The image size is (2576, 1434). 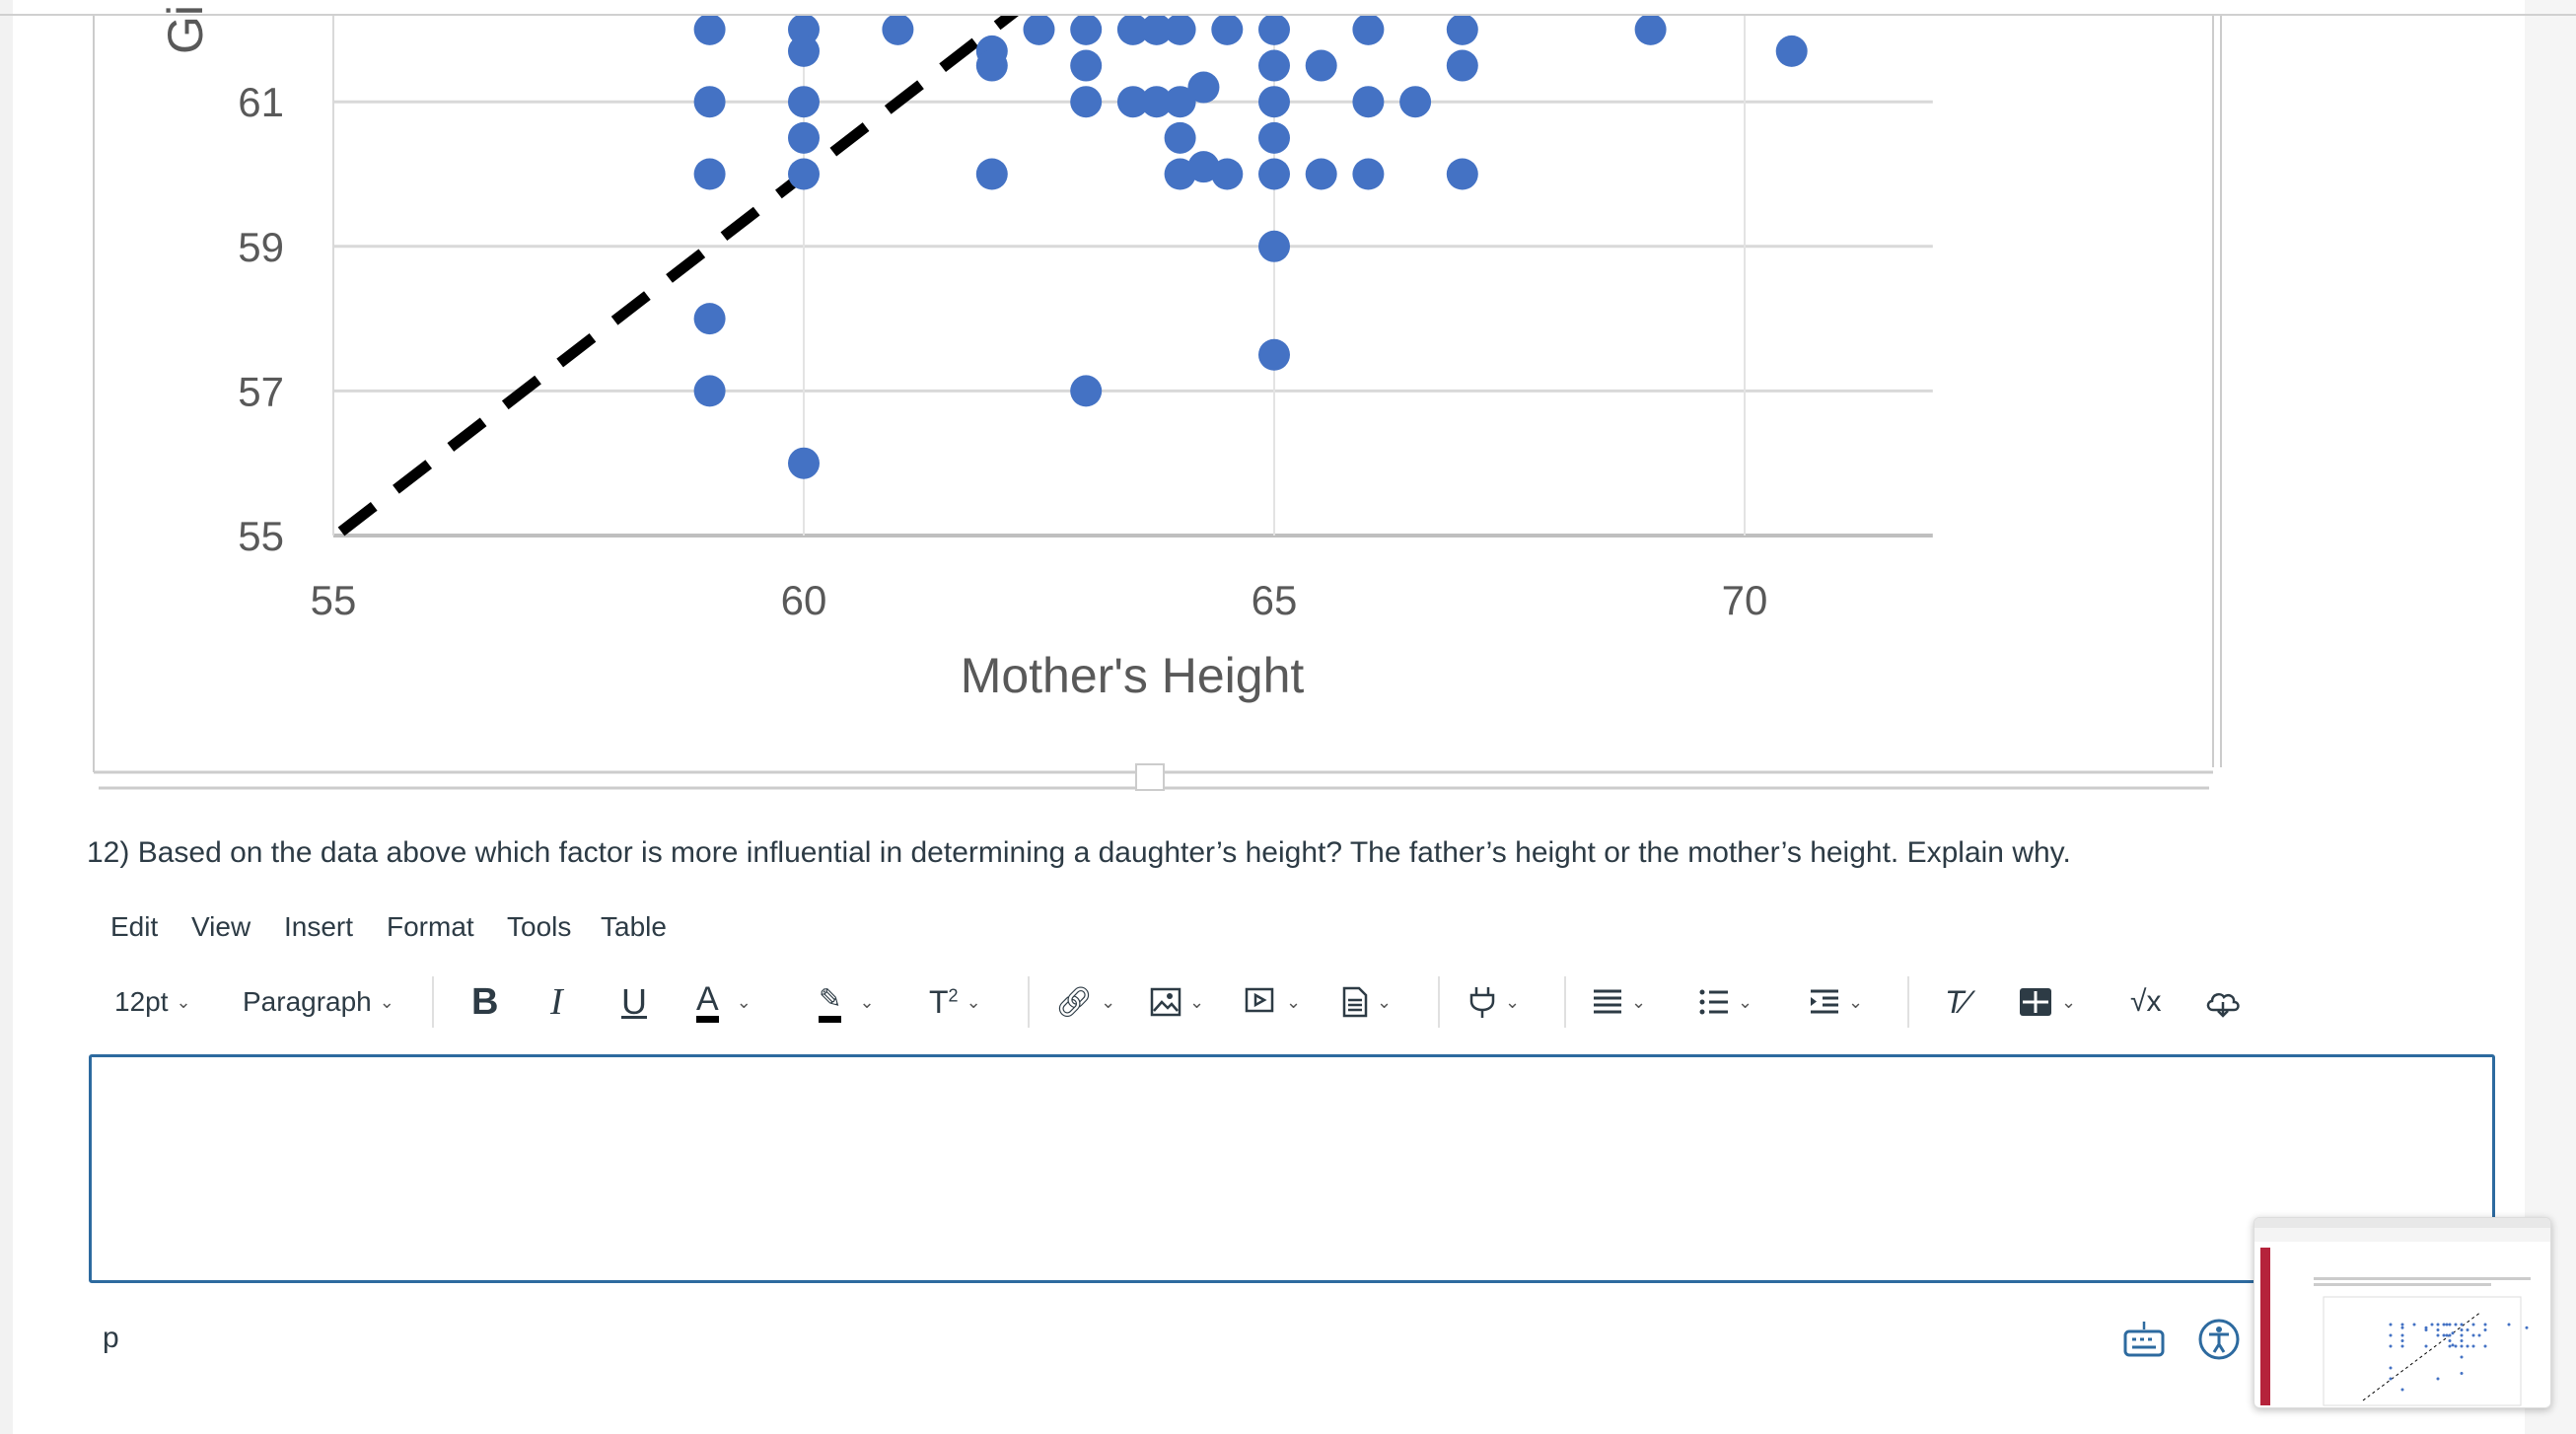 I want to click on menu-format: Format, so click(x=430, y=926).